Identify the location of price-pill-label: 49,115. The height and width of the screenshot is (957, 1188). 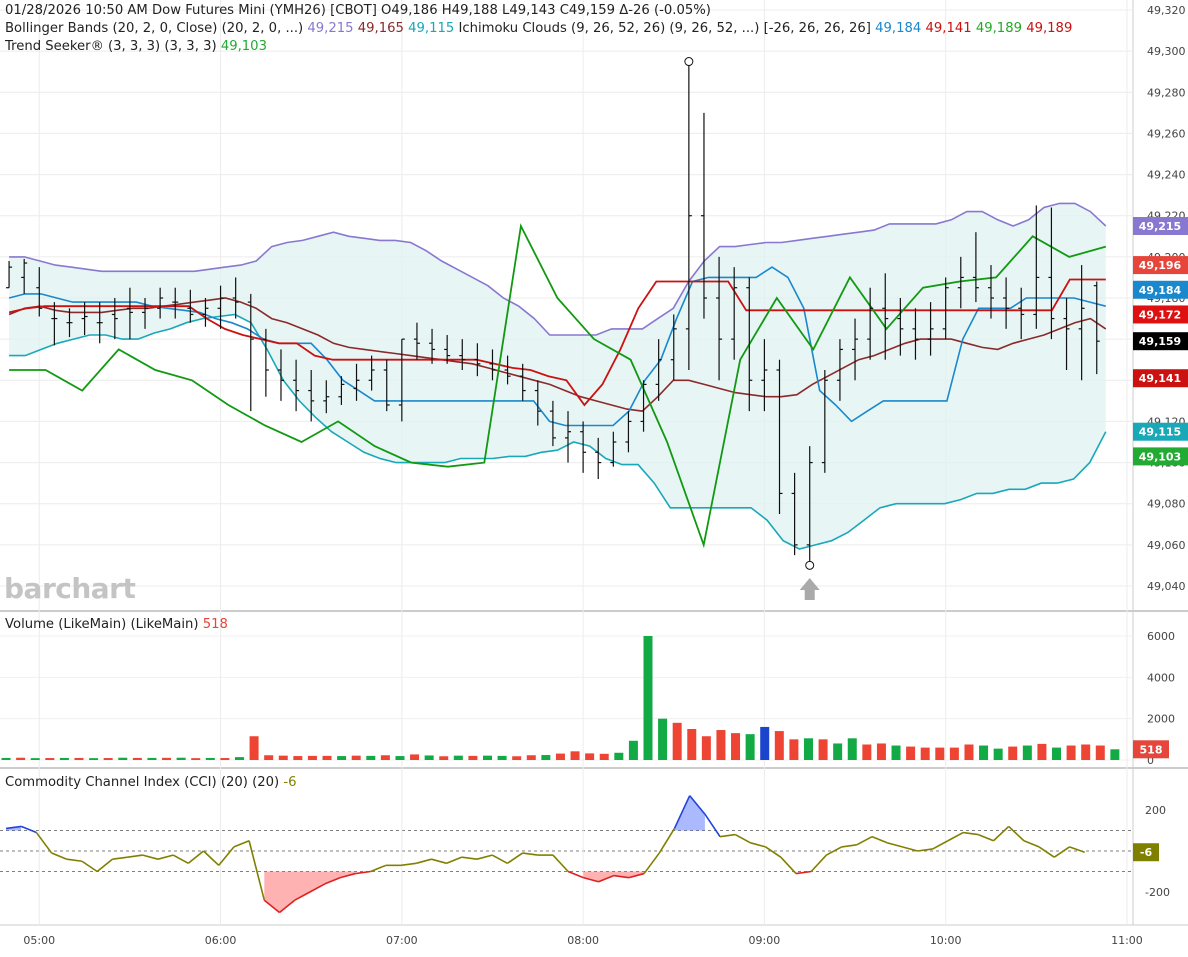
(1160, 432).